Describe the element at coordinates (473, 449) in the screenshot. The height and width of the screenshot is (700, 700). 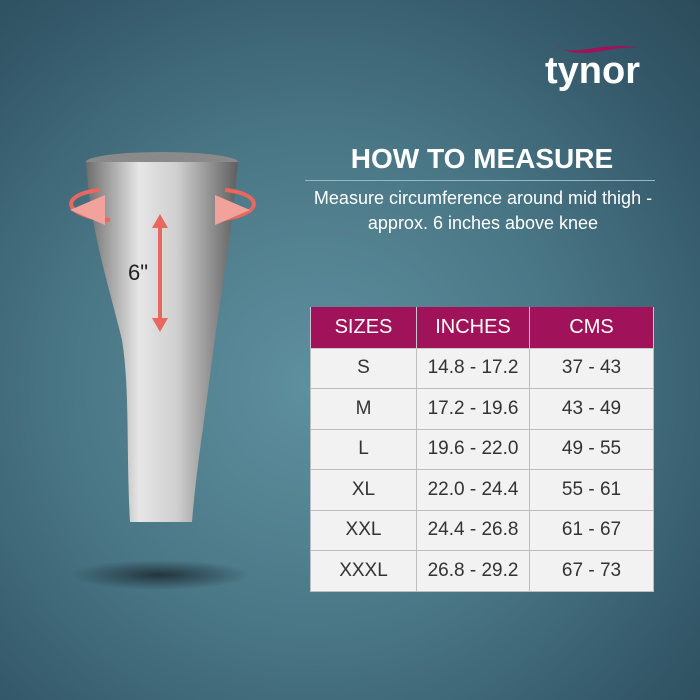
I see `cell-inches: 19.6 - 22.0` at that location.